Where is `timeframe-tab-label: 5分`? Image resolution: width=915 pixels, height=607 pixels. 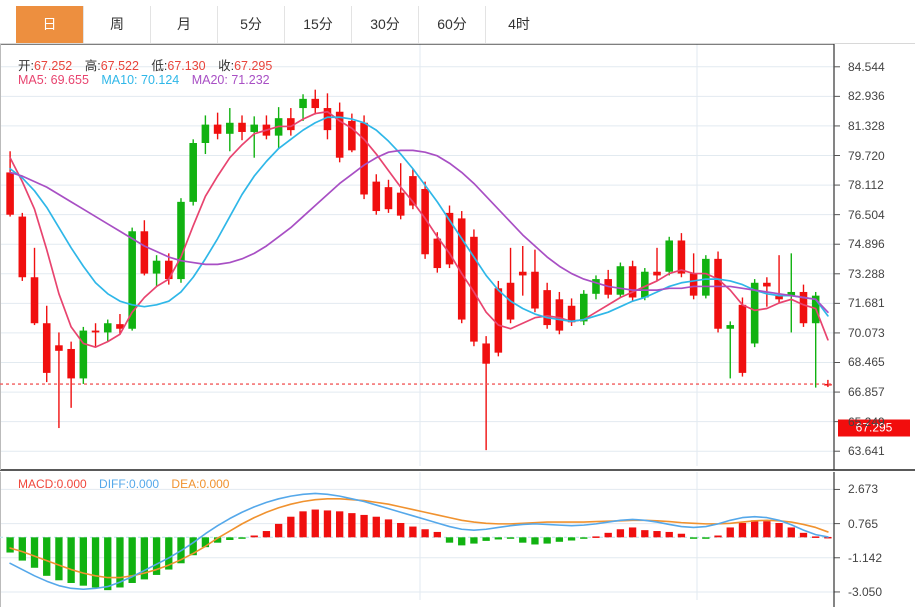
timeframe-tab-label: 5分 is located at coordinates (251, 24).